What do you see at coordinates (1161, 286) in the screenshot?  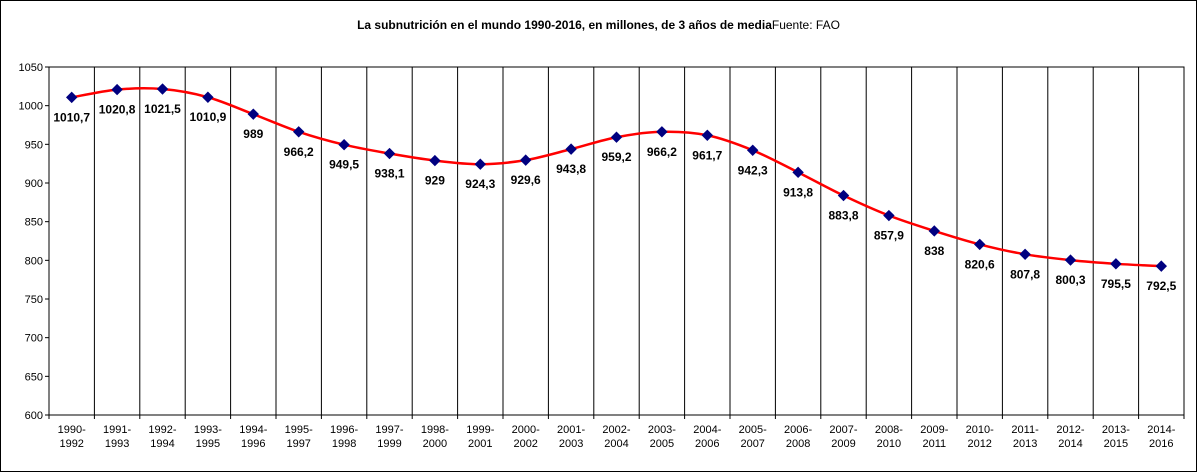 I see `data-label: 792,5` at bounding box center [1161, 286].